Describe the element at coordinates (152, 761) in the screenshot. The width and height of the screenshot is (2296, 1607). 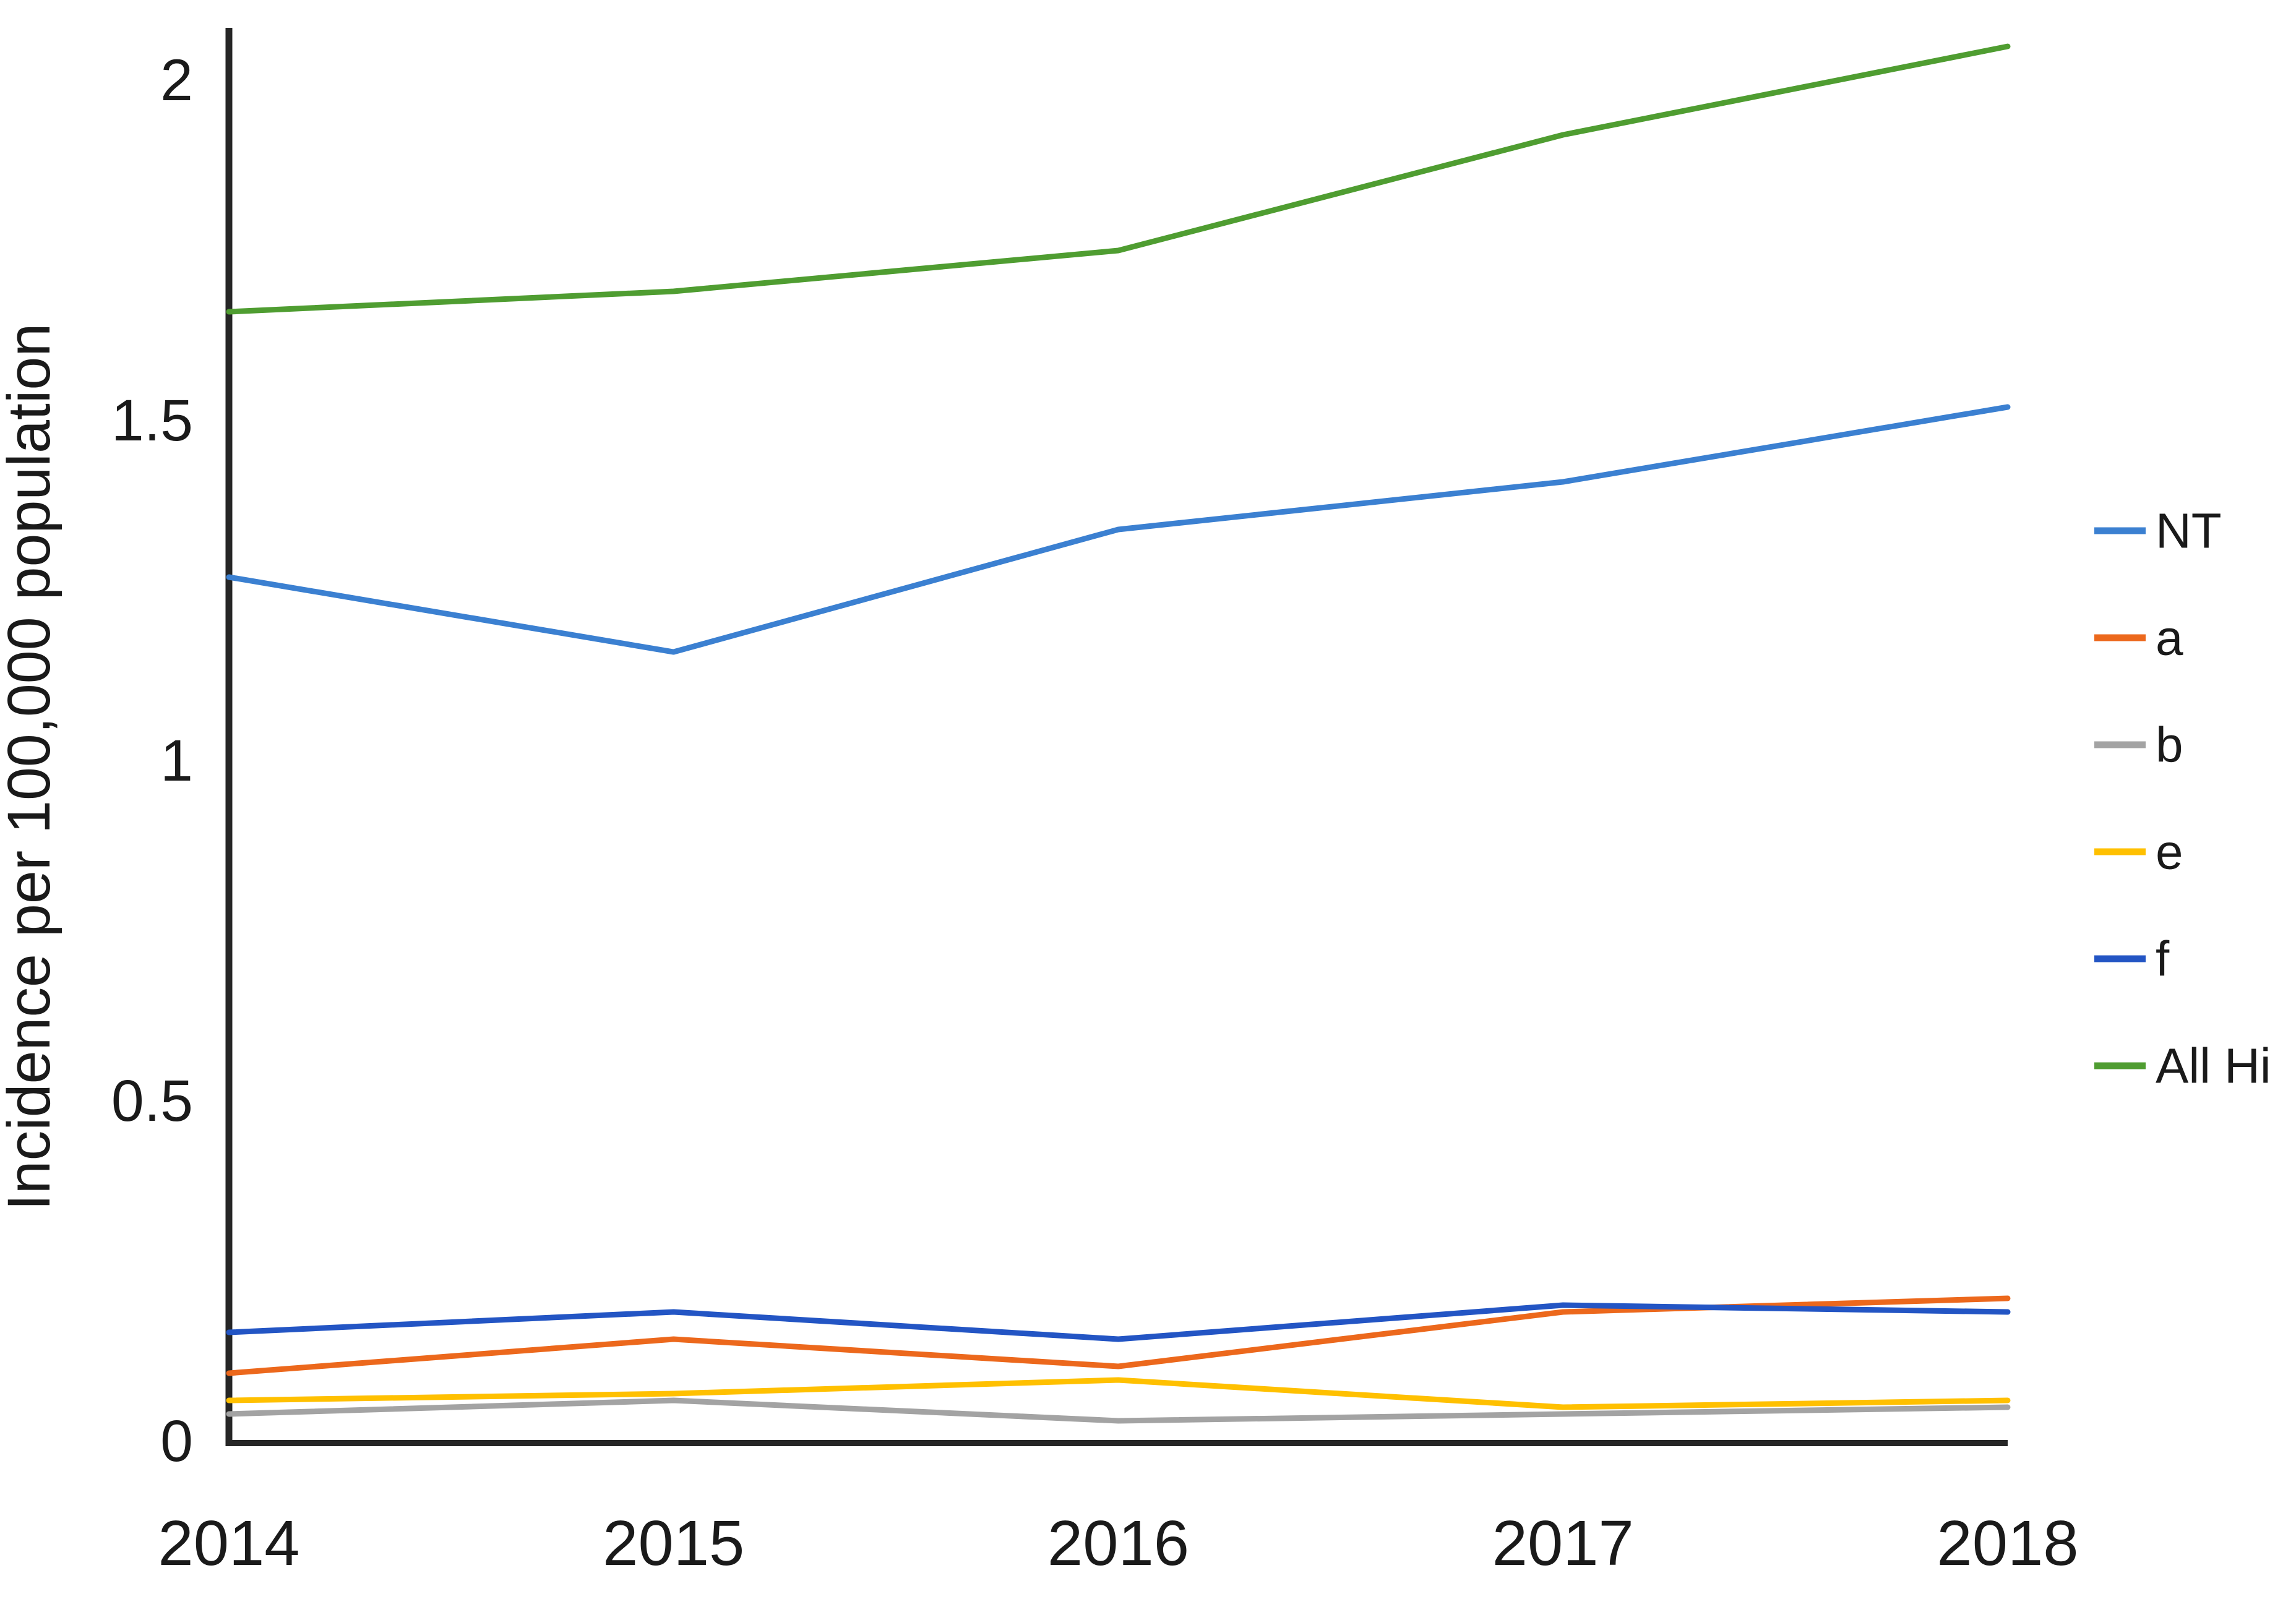
I see `y-axis-tick-labels: 0 0.5 1 1.5 2` at that location.